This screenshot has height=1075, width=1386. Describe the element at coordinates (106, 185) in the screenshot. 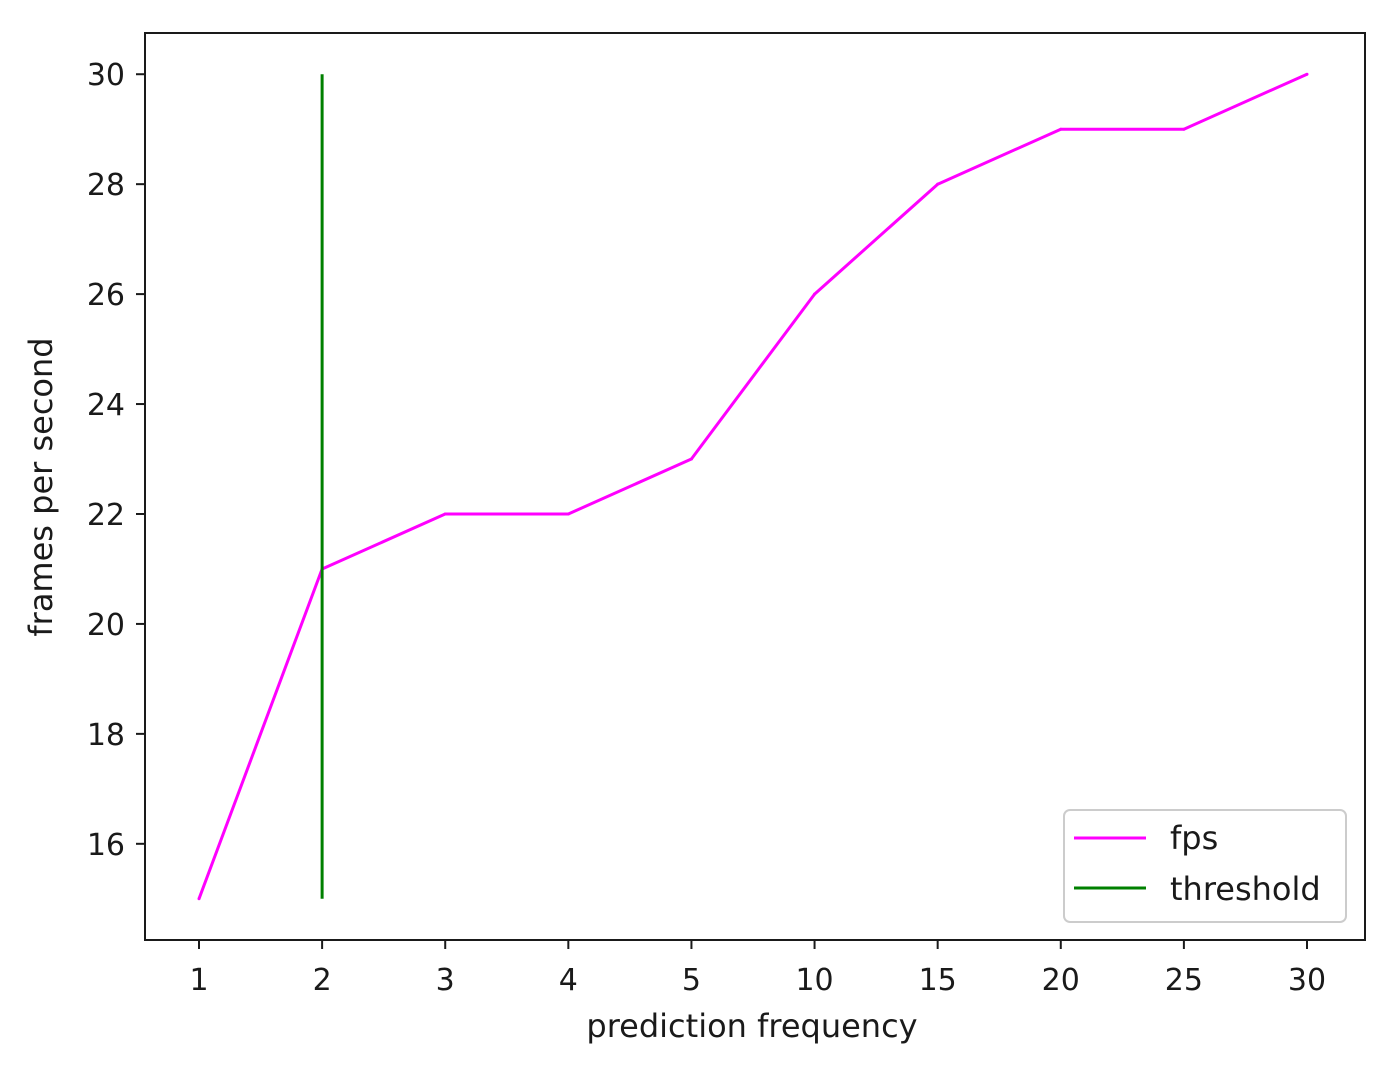

I see `y-tick-label: 28` at that location.